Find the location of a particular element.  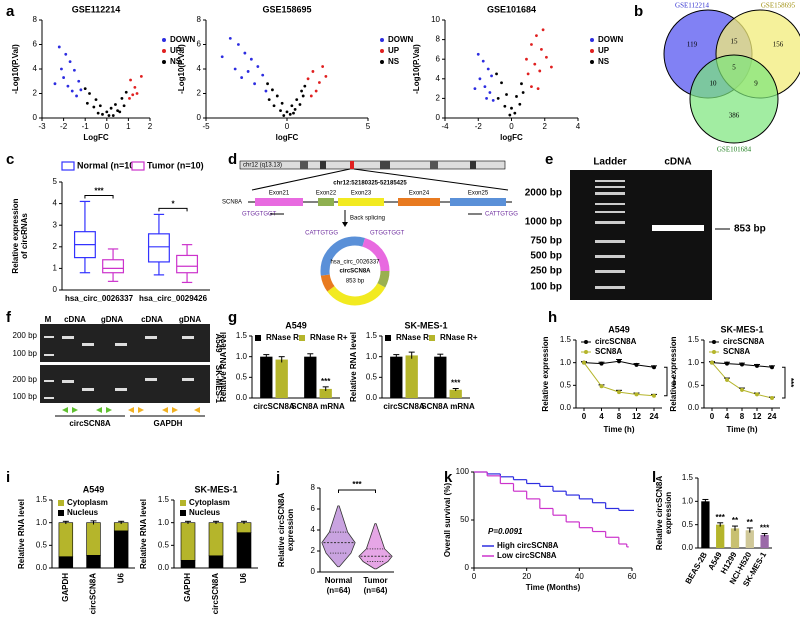

legend-label: UP is located at coordinates (394, 50).